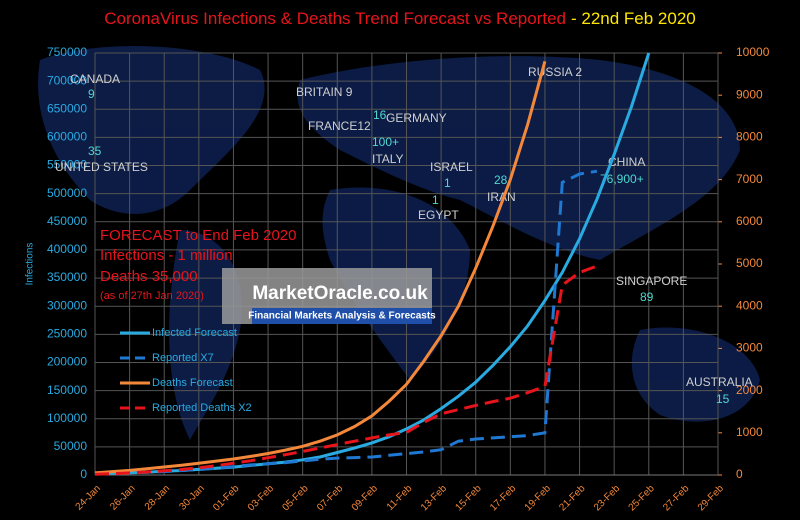 The image size is (800, 520). What do you see at coordinates (622, 179) in the screenshot?
I see `map-label: 76,900+` at bounding box center [622, 179].